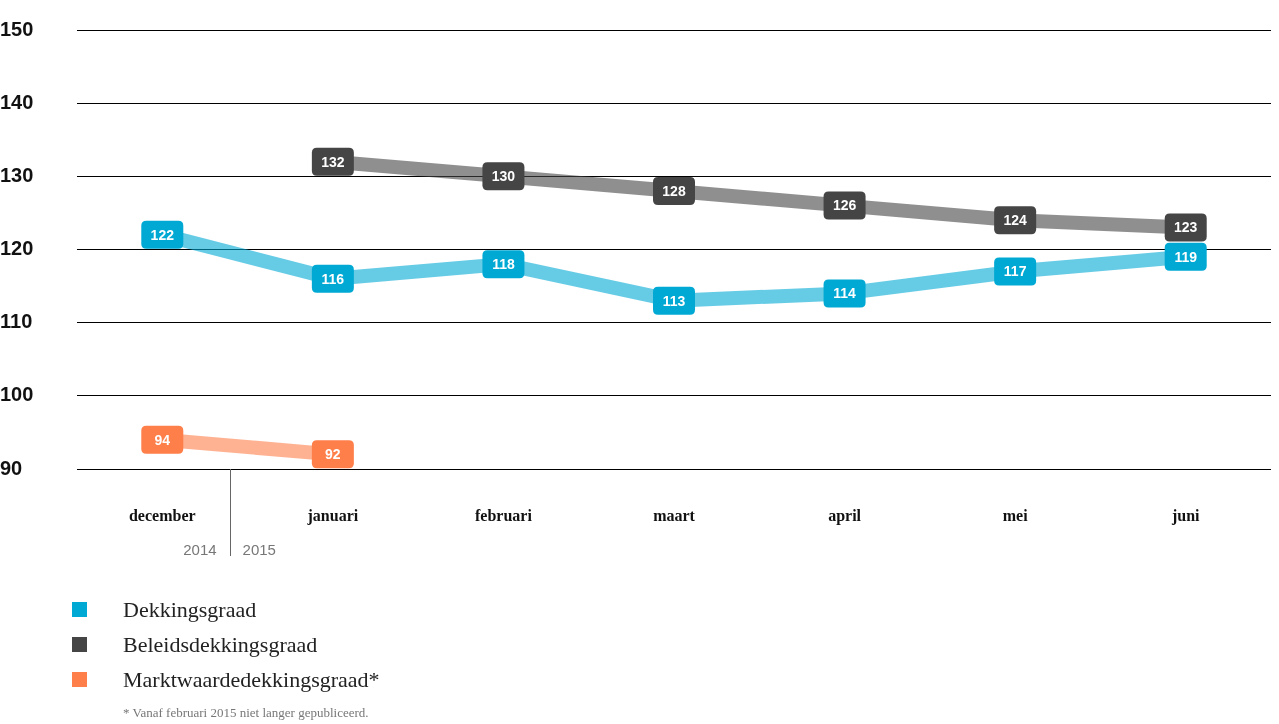 The image size is (1279, 724). I want to click on legend-label: Dekkingsgraad, so click(190, 609).